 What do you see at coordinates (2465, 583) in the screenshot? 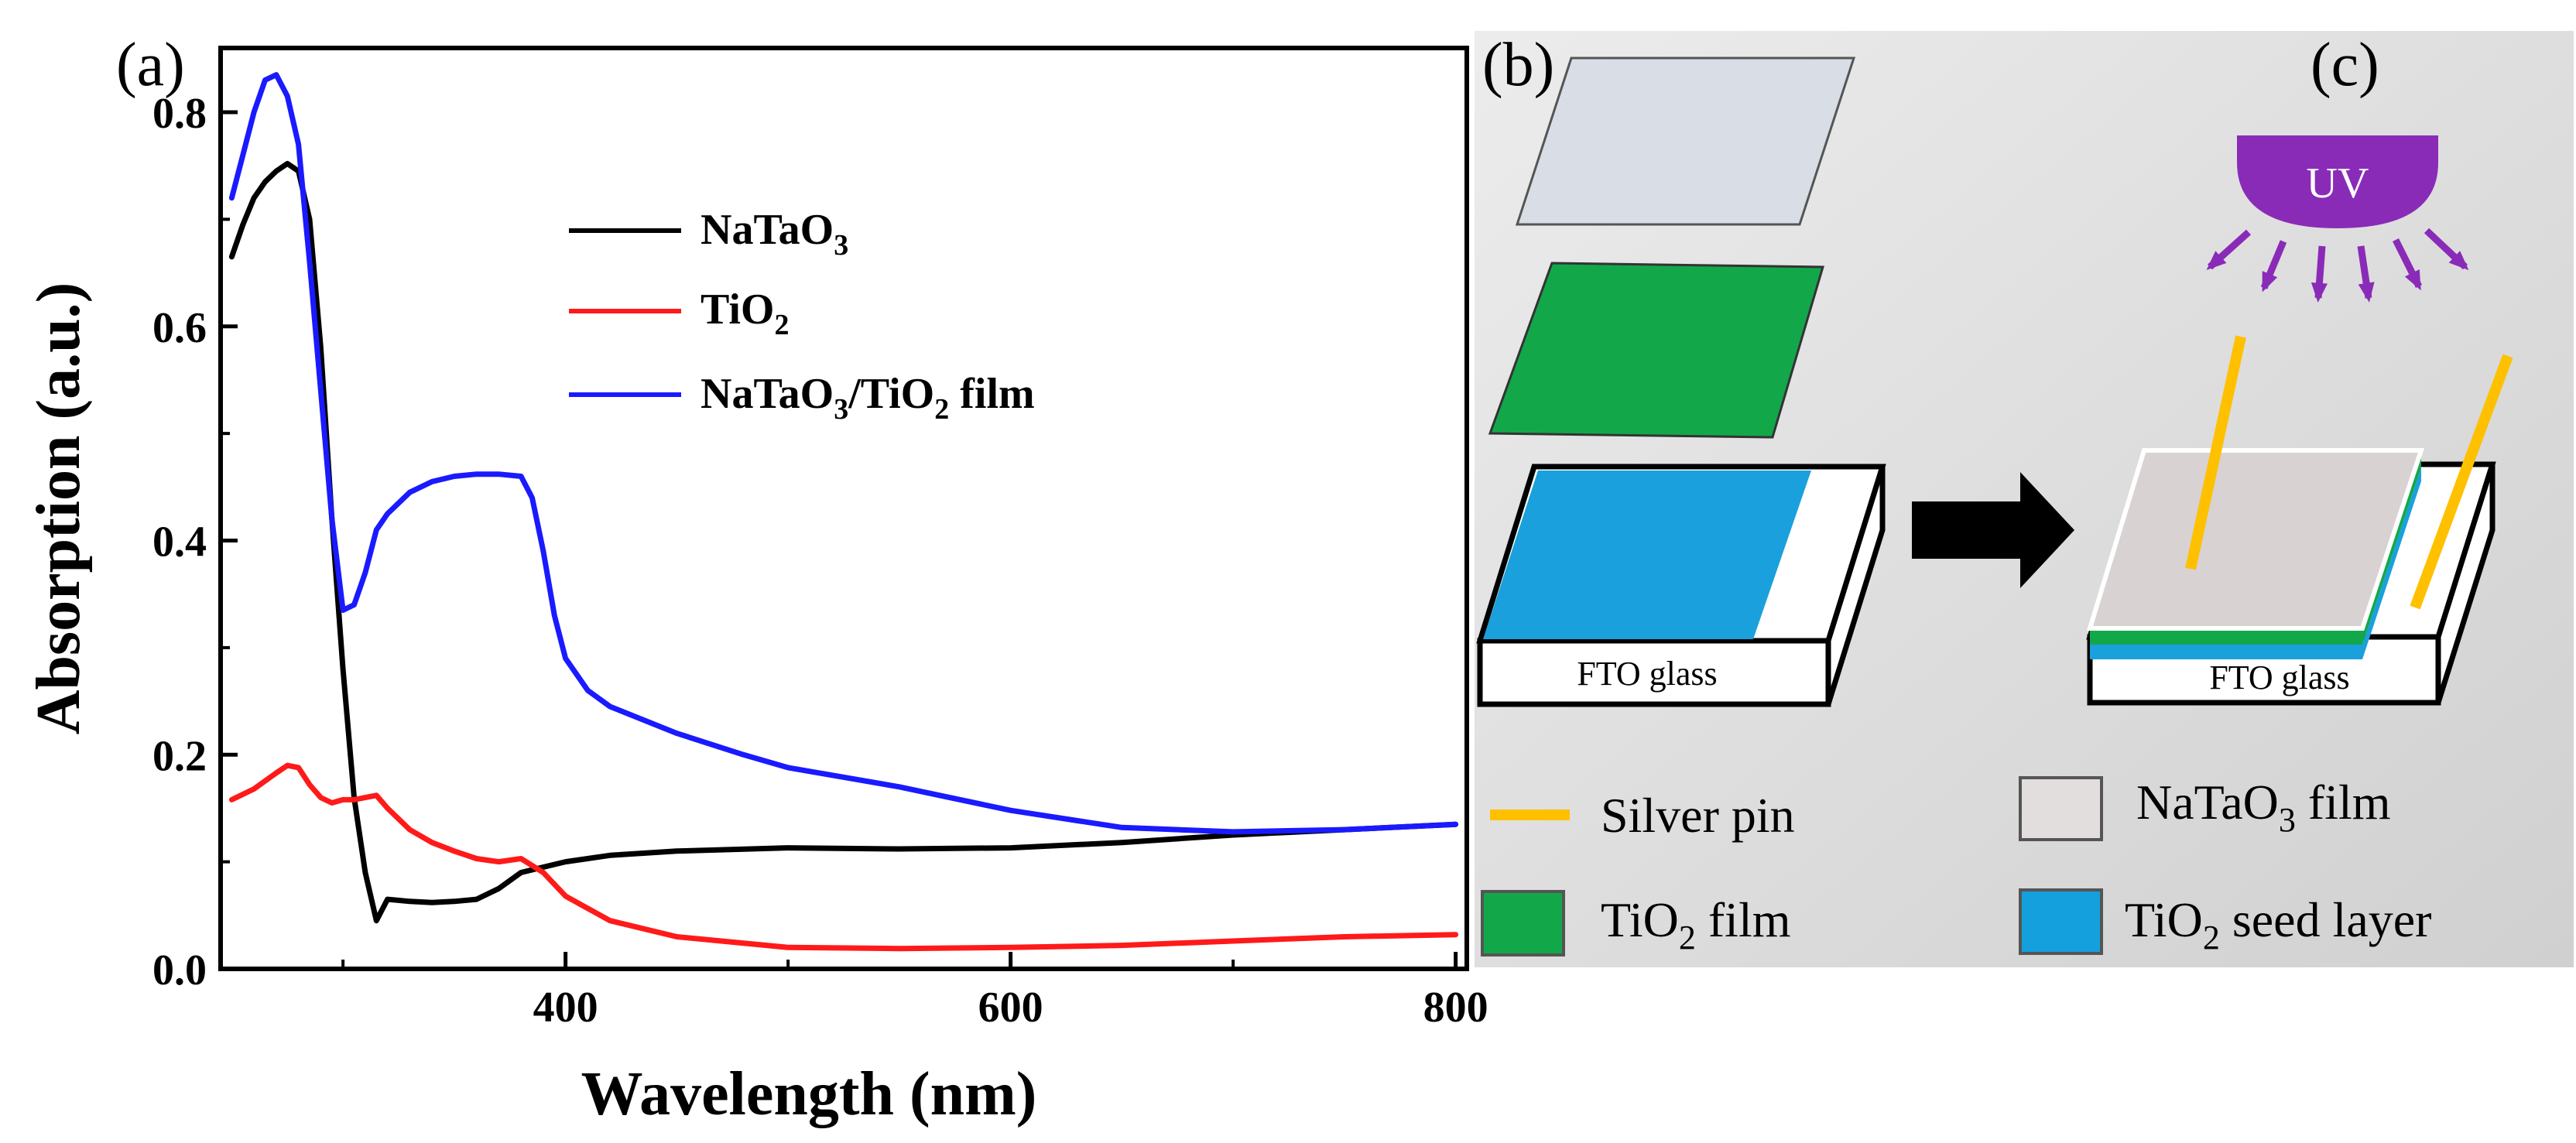
I see `fto-right-side-face` at bounding box center [2465, 583].